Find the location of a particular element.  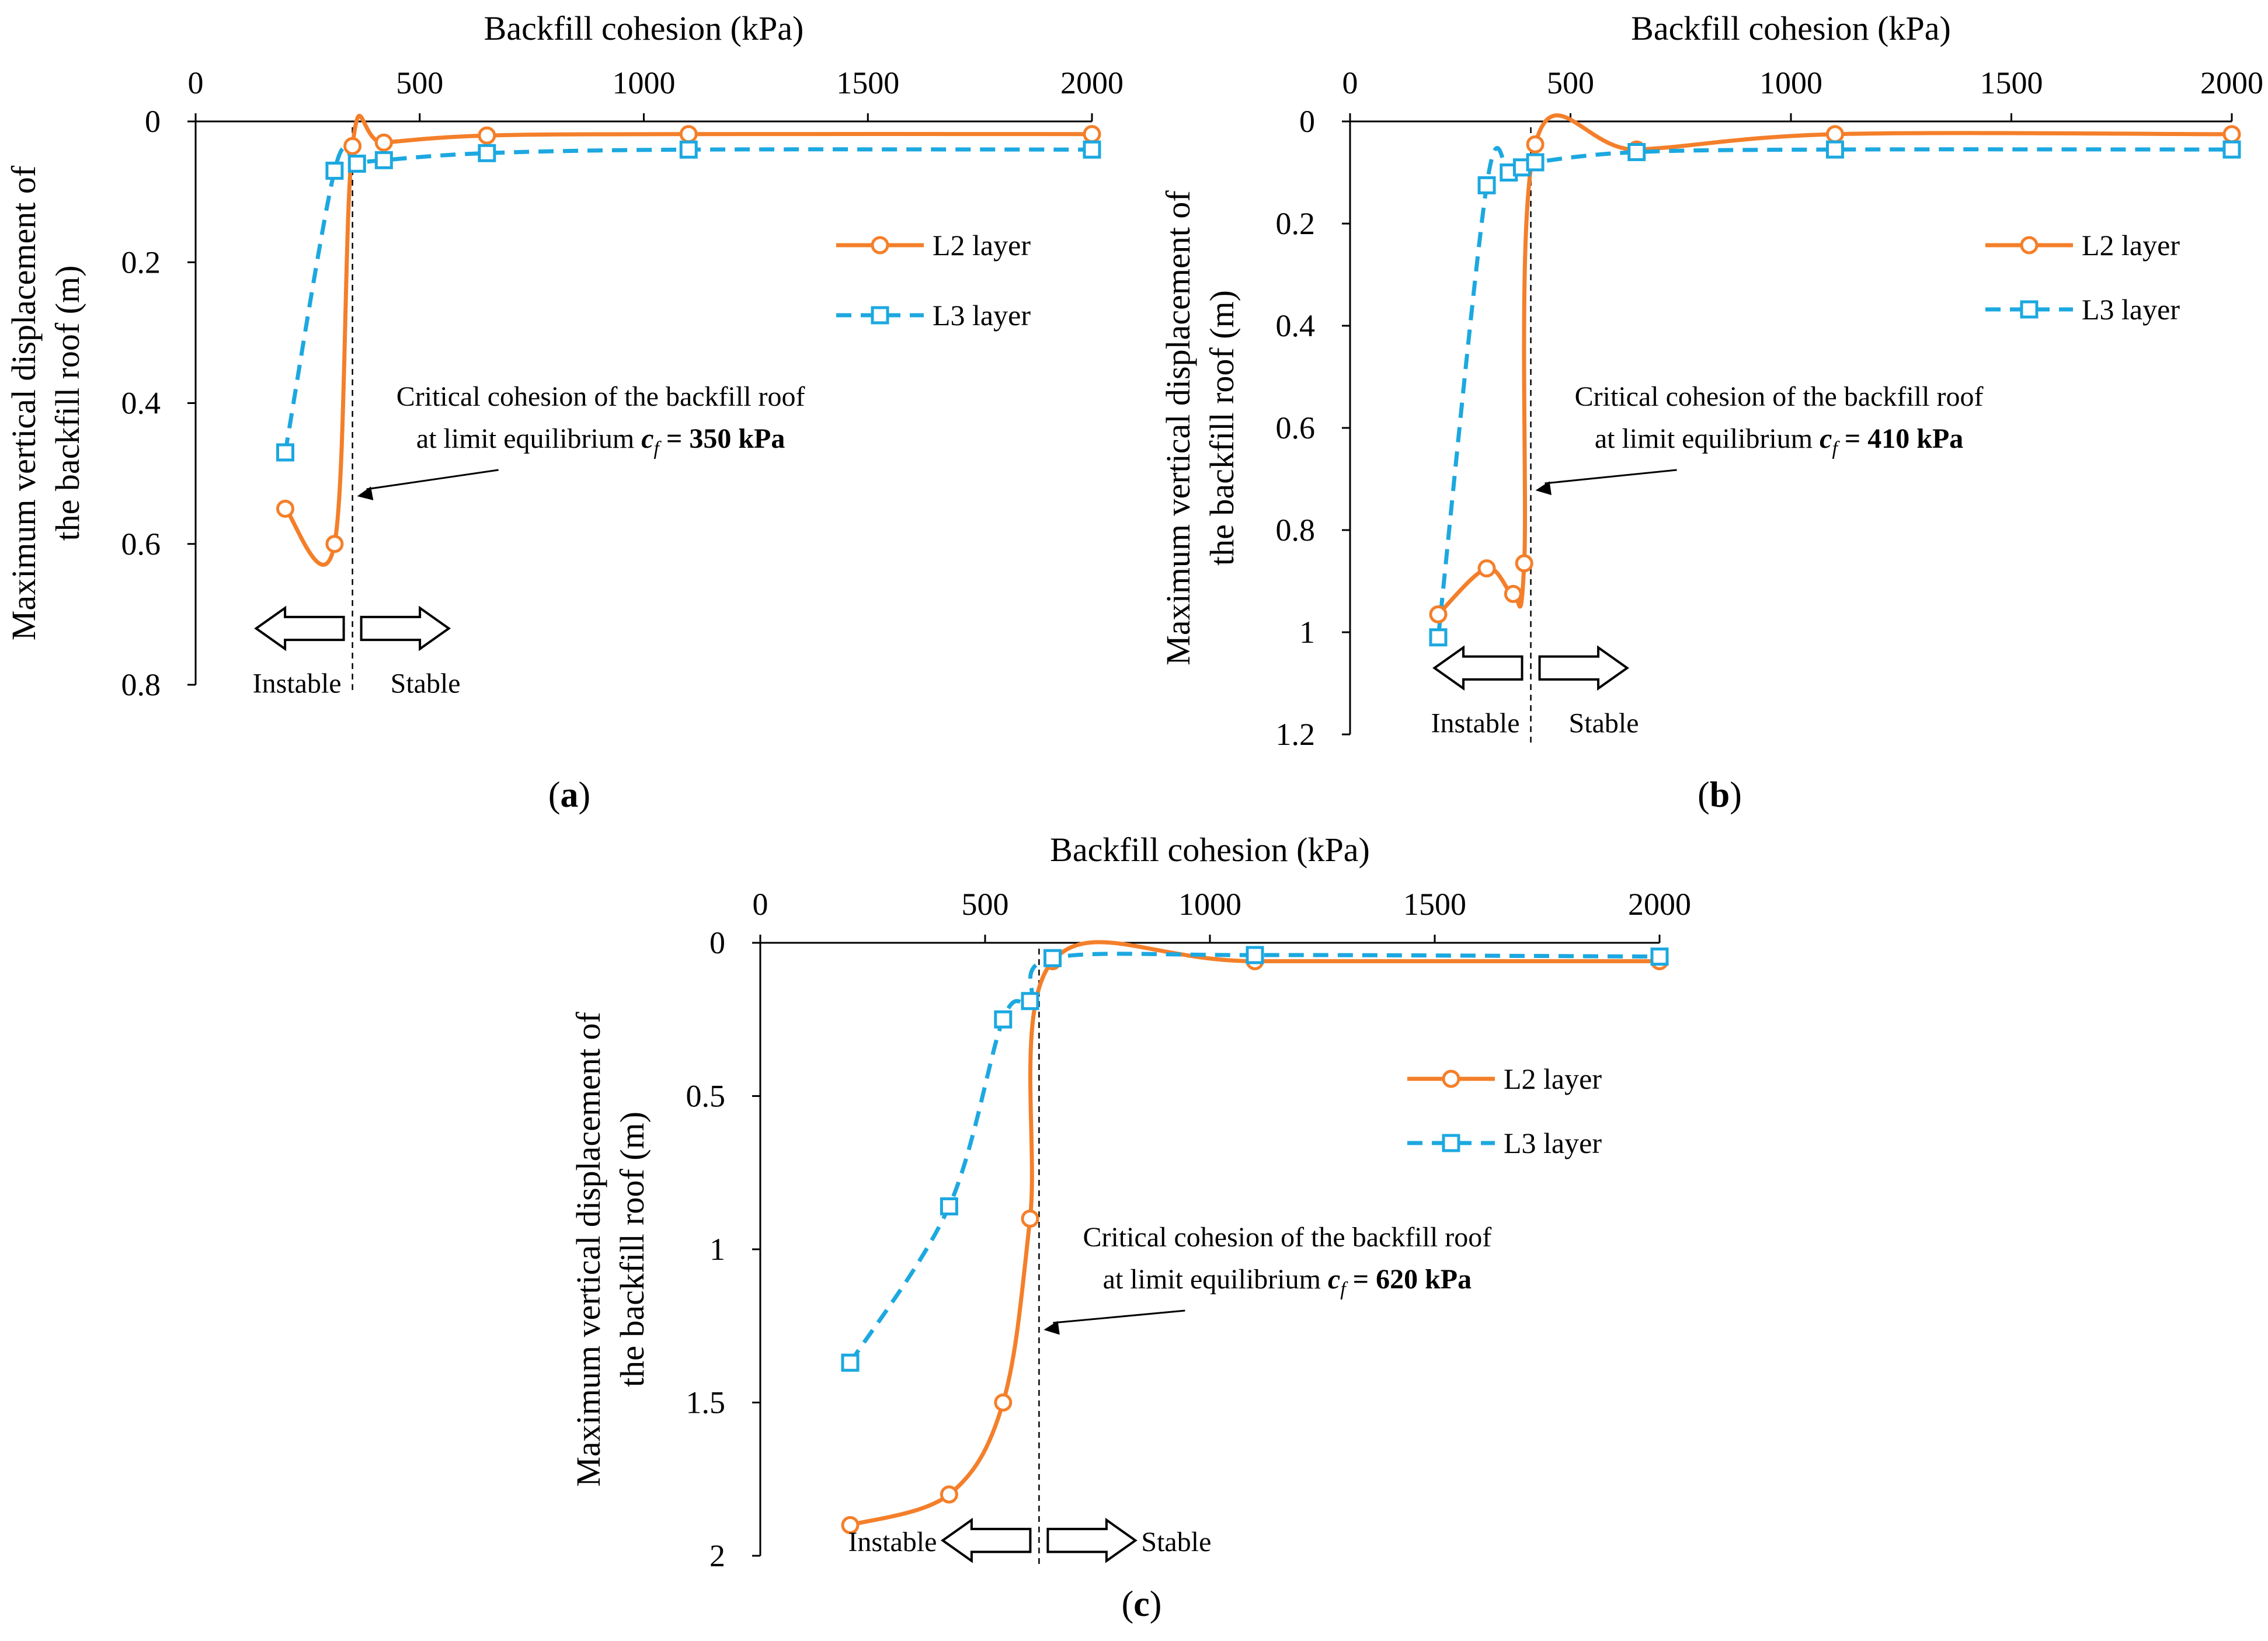

y-tick-label: 1.5 is located at coordinates (706, 1402).